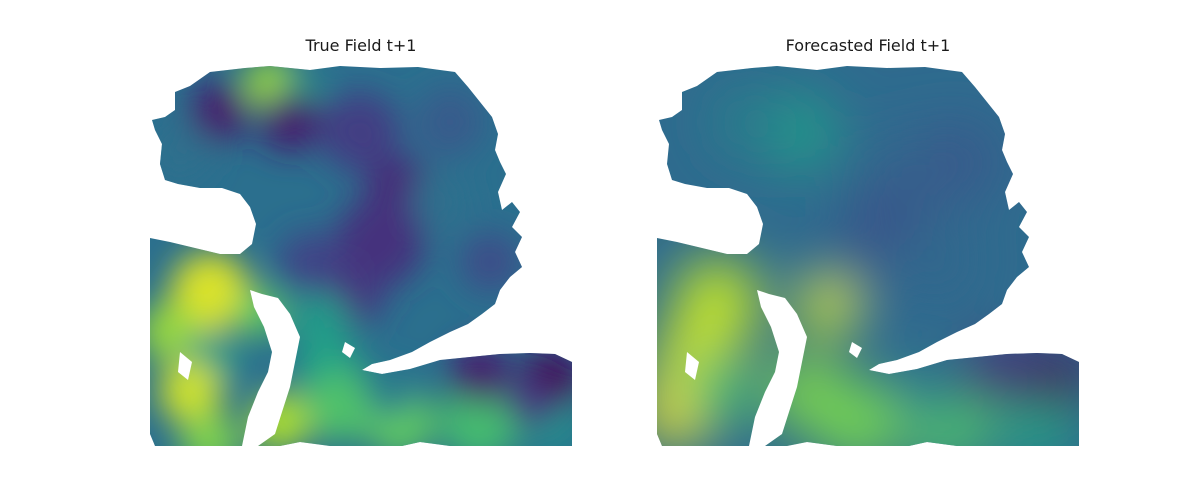  Describe the element at coordinates (692, 366) in the screenshot. I see `forecasted-field-inlet-left` at that location.